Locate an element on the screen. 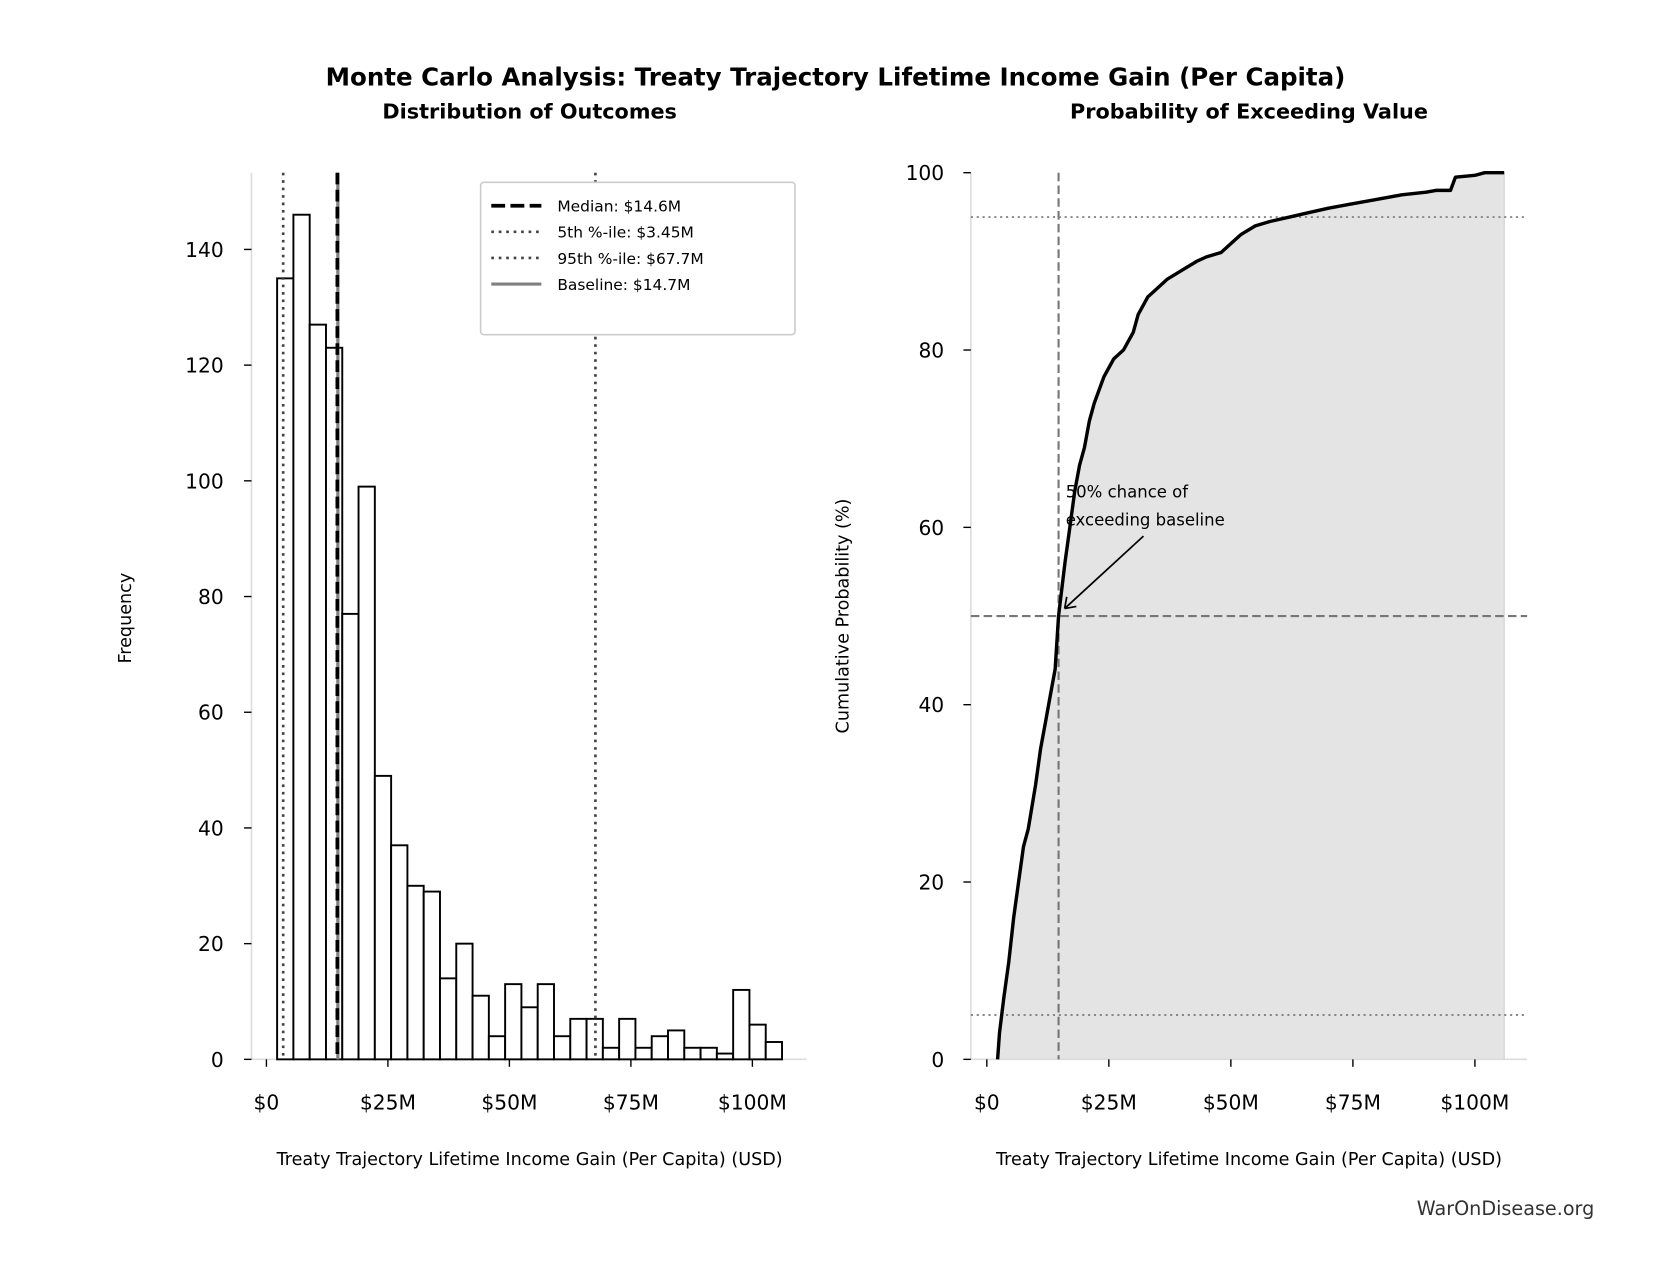  legend-box is located at coordinates (637, 258).